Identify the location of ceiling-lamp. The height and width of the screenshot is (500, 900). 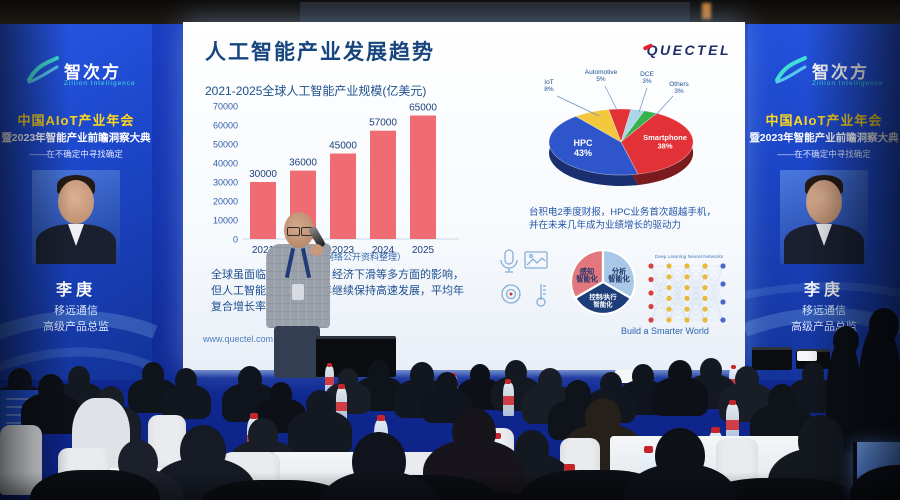
(706, 11).